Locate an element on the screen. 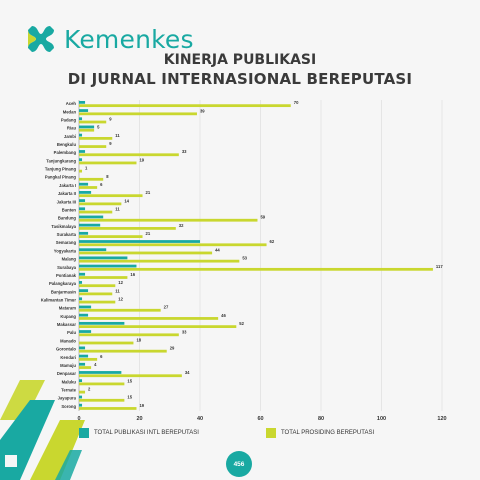 This screenshot has height=480, width=480. x-tick-label: 80 is located at coordinates (321, 419).